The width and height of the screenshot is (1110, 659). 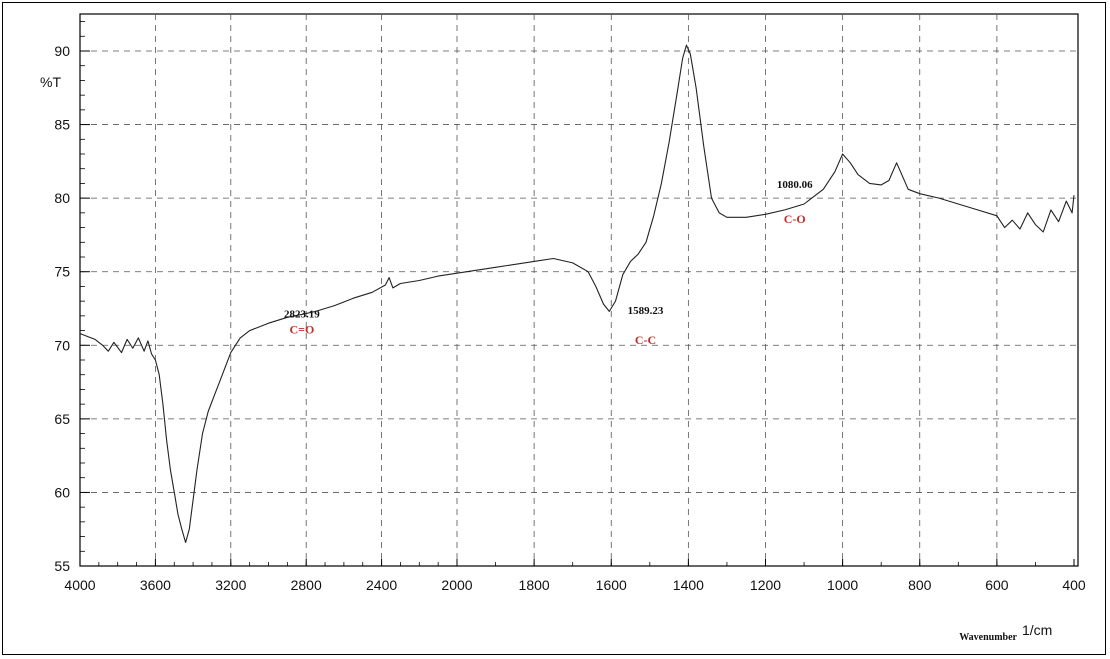 What do you see at coordinates (997, 585) in the screenshot?
I see `x-tick-label: 600` at bounding box center [997, 585].